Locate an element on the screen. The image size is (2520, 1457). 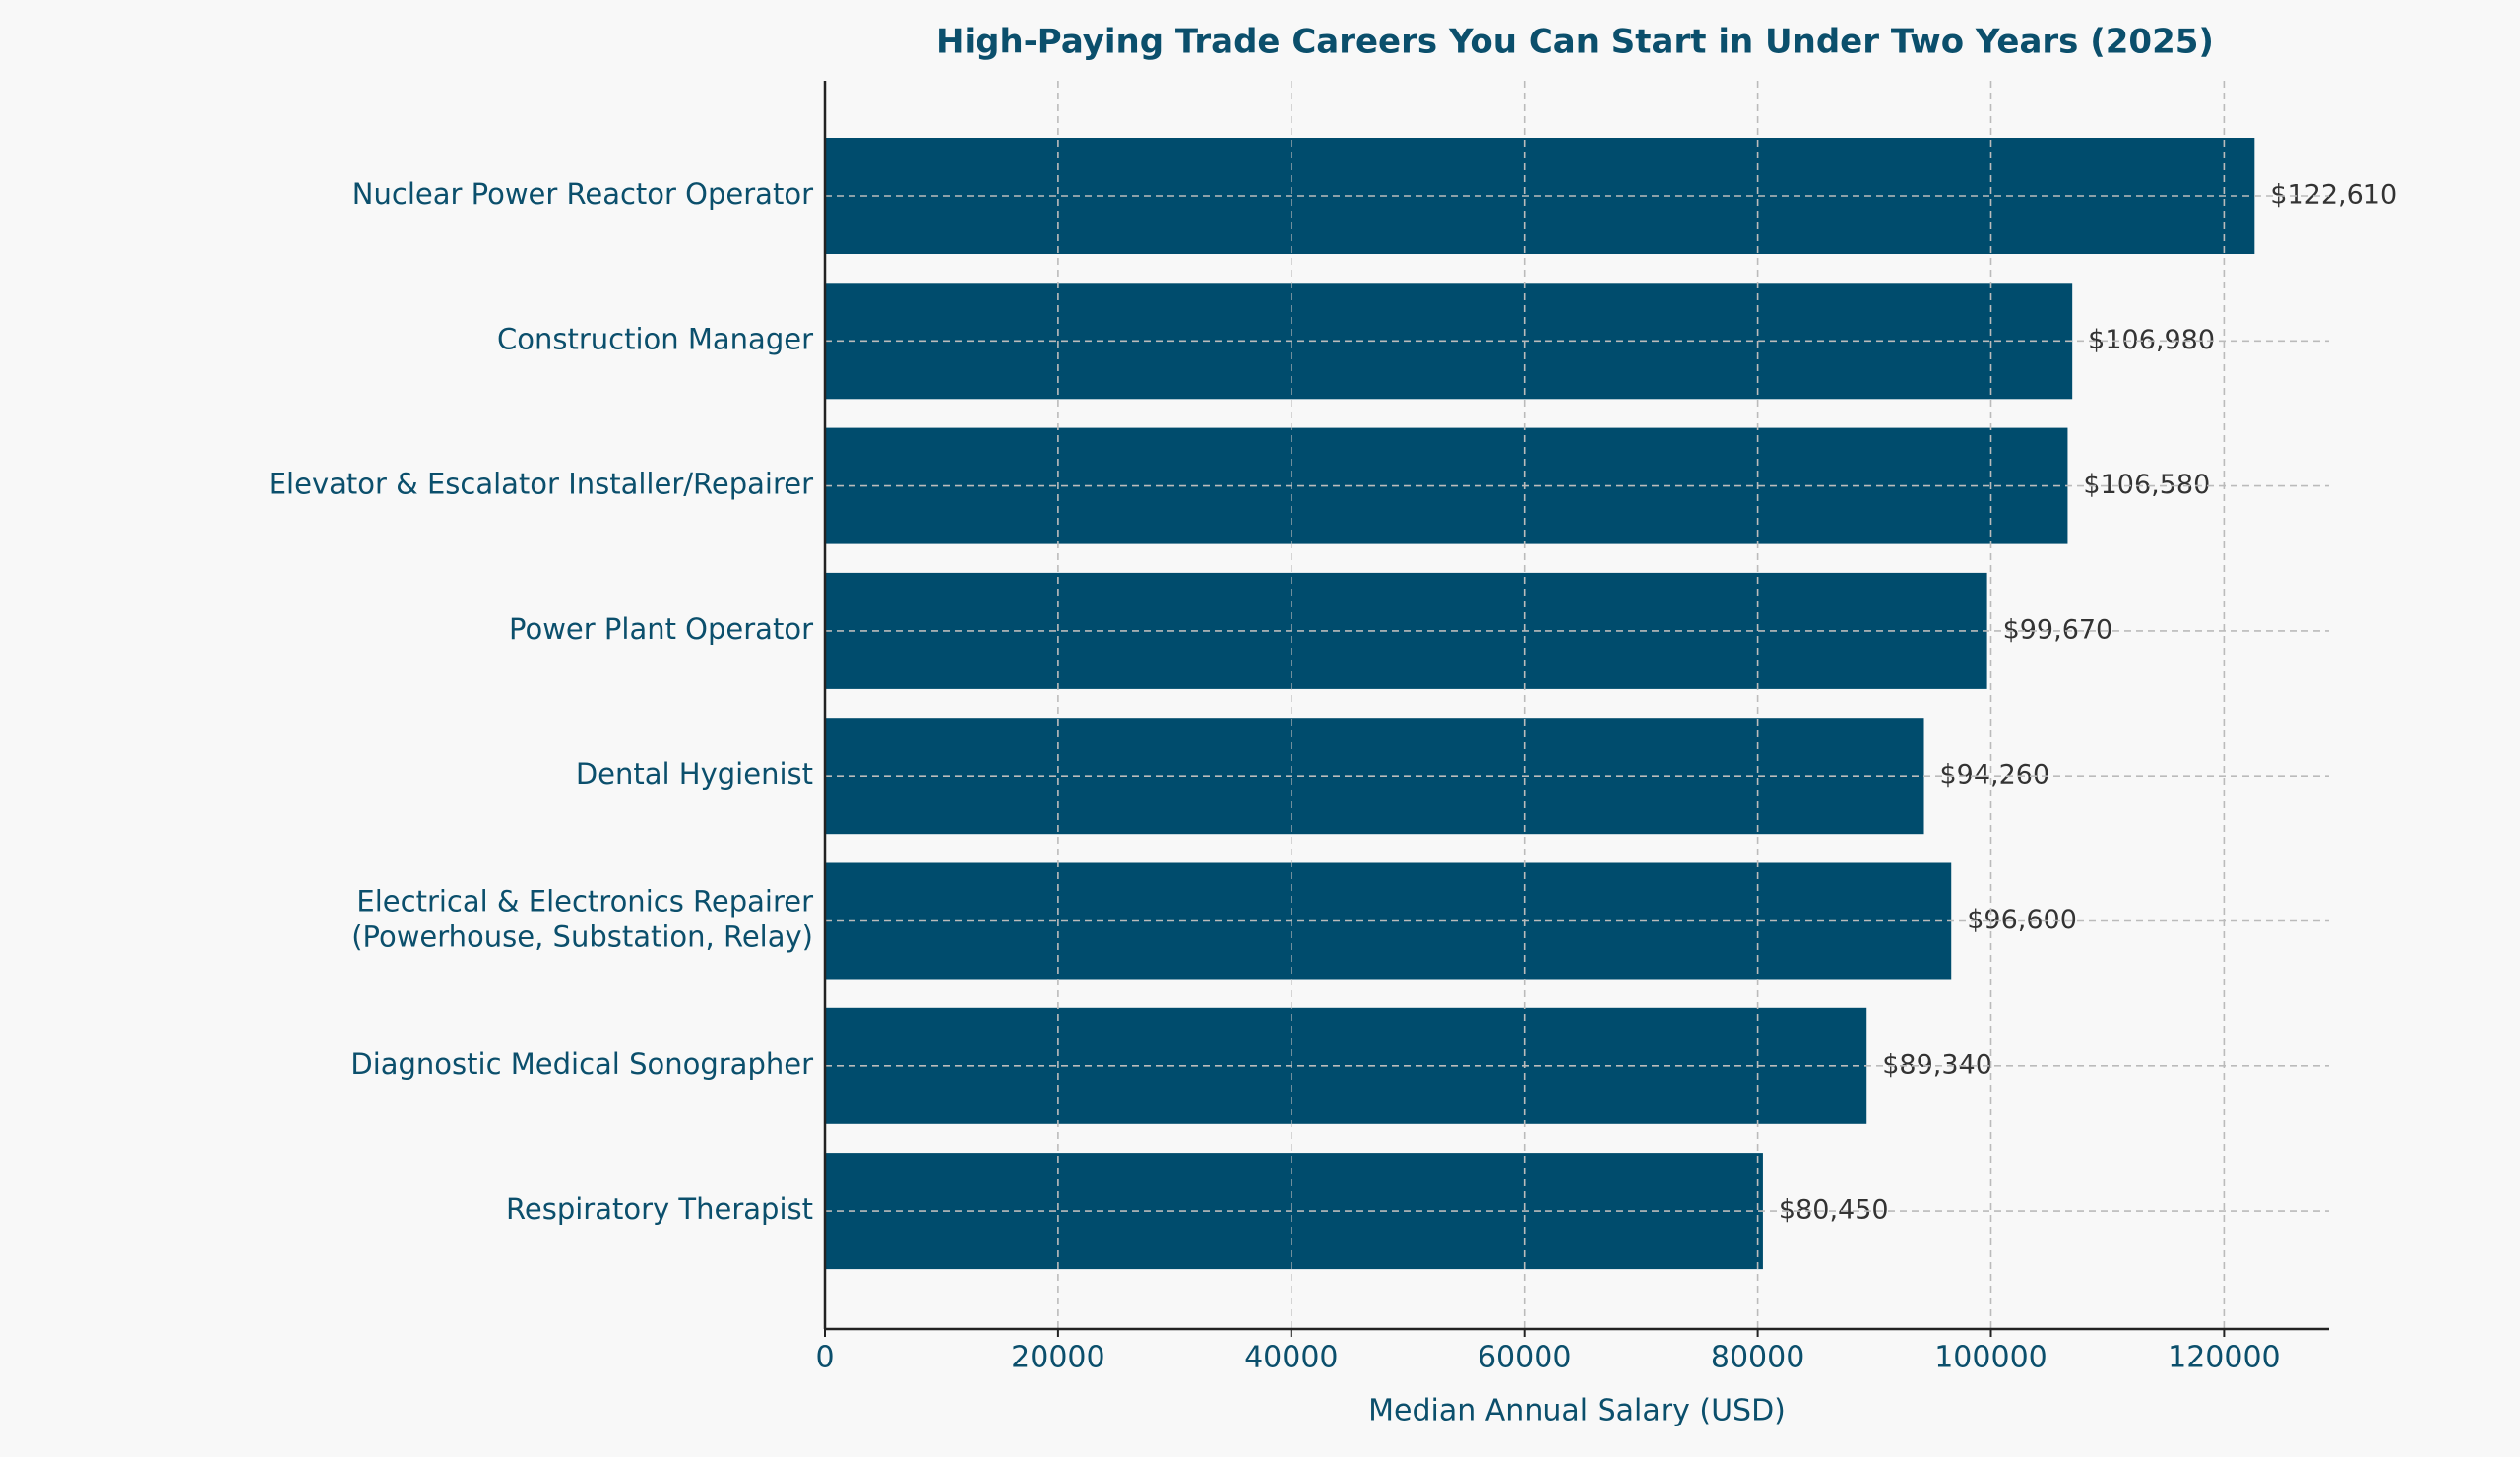
y-tick-label: Dental Hygienist is located at coordinates (694, 774).